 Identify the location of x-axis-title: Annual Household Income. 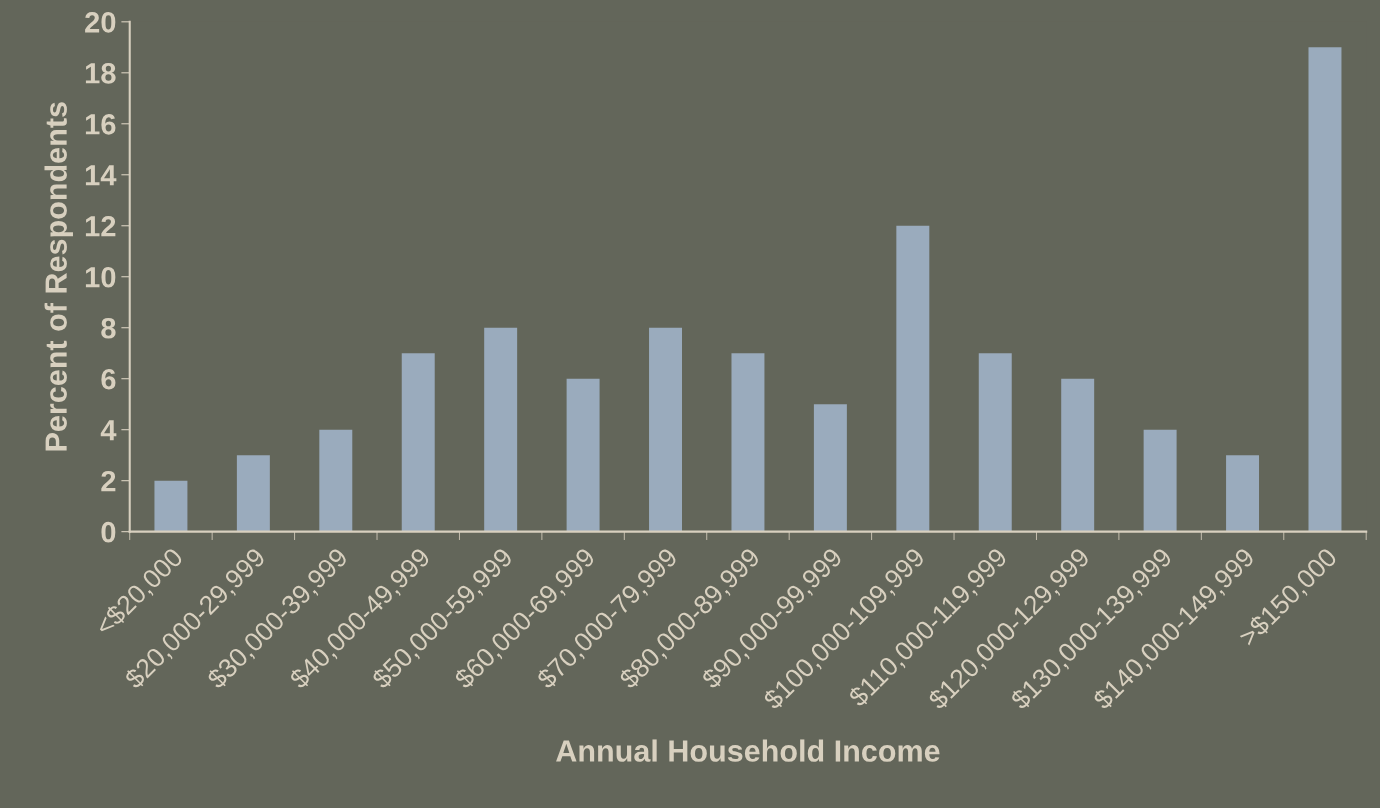
(748, 750).